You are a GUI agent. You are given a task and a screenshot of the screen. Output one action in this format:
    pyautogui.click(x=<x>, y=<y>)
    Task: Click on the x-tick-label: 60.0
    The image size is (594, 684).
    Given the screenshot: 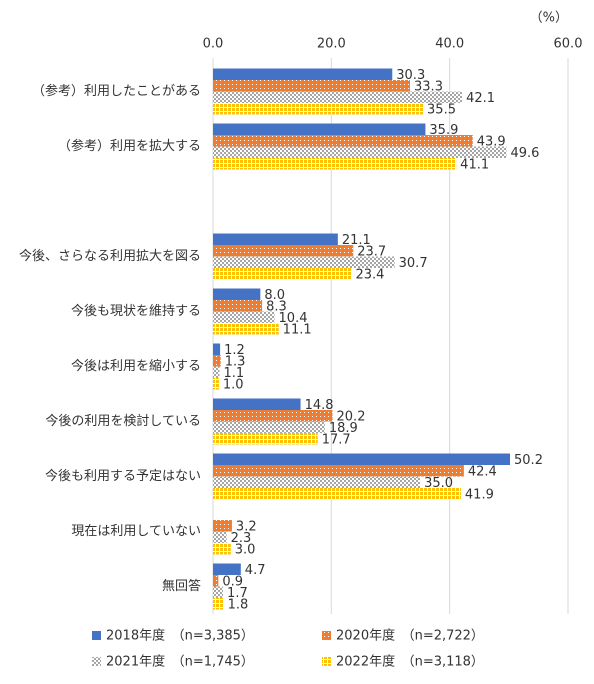 What is the action you would take?
    pyautogui.click(x=568, y=44)
    